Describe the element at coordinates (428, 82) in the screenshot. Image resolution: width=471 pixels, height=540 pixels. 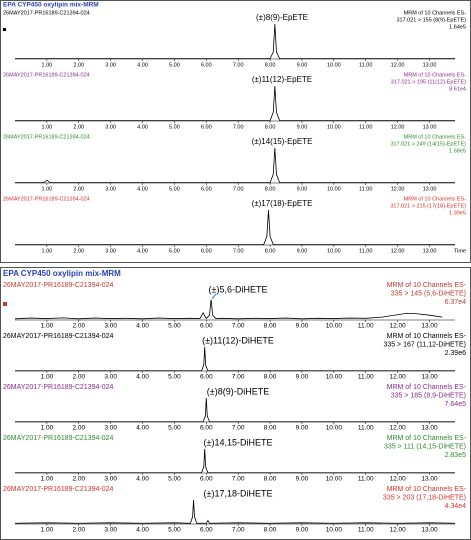
I see `mrm-label: 317.021 > 195 (11(12)-EpETE)` at that location.